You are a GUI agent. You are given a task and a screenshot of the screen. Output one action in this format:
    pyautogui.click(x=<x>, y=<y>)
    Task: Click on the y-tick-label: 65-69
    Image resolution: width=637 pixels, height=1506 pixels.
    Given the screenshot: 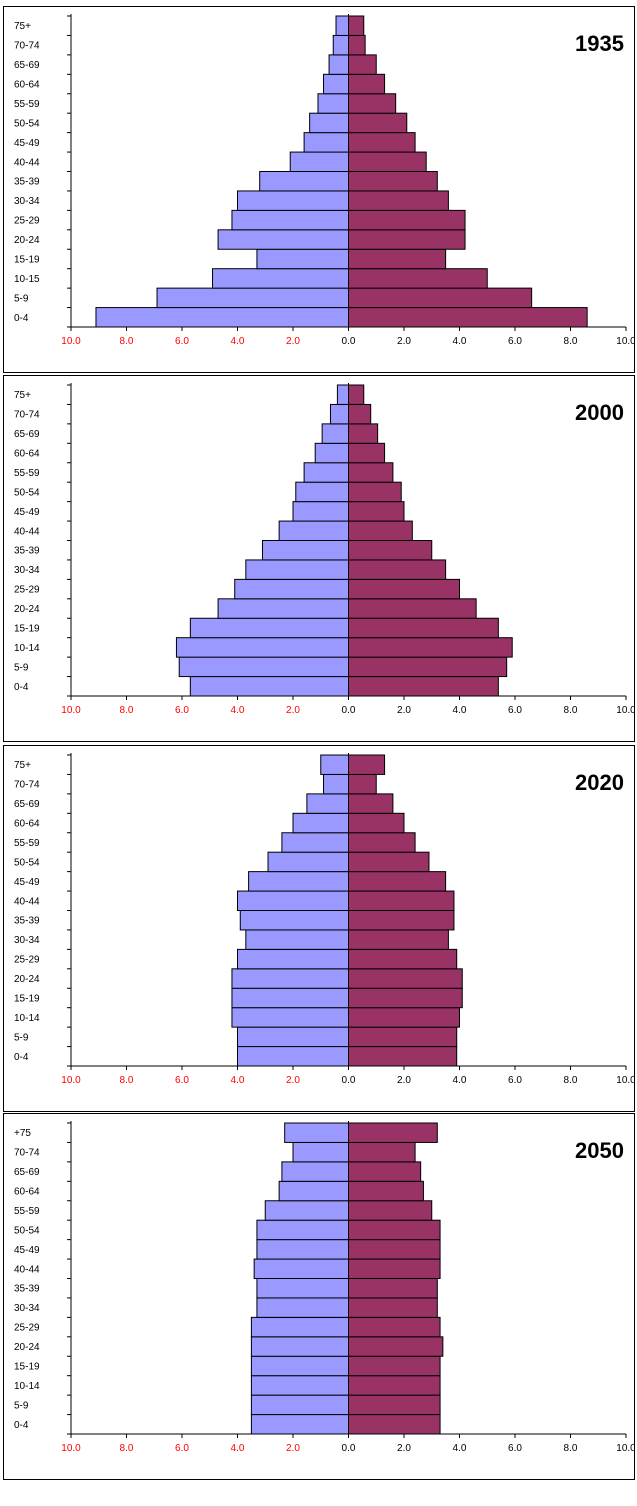 What is the action you would take?
    pyautogui.click(x=27, y=1172)
    